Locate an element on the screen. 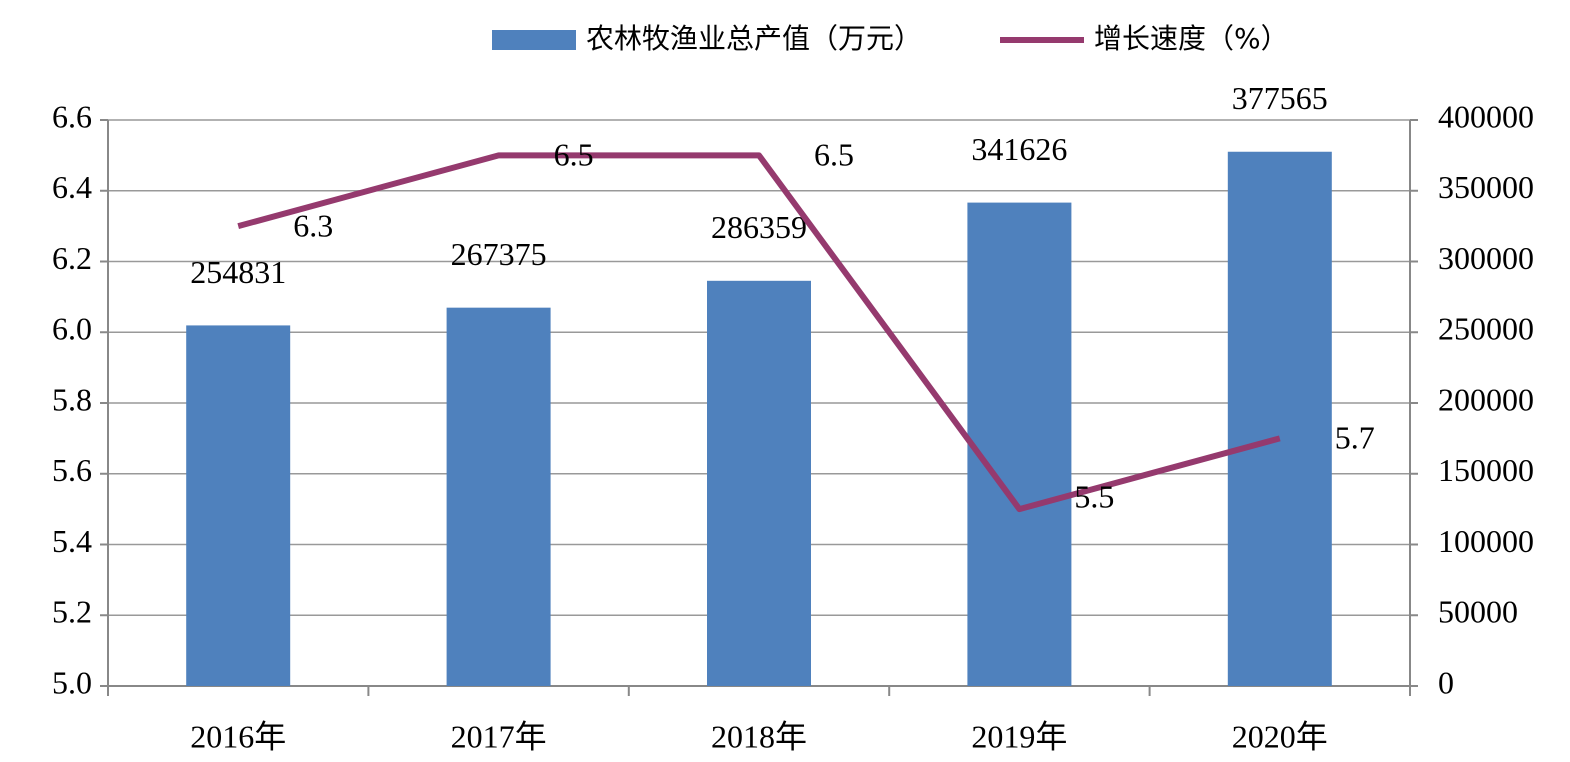 This screenshot has width=1570, height=762. legend-label: 增长速度（%） is located at coordinates (1191, 38).